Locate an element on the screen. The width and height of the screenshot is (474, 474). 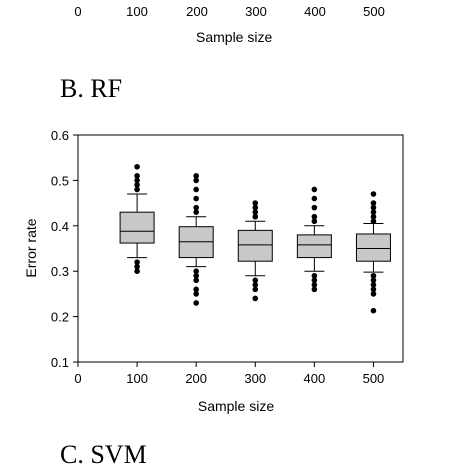
top-x-tick-label: 200 is located at coordinates (197, 11).